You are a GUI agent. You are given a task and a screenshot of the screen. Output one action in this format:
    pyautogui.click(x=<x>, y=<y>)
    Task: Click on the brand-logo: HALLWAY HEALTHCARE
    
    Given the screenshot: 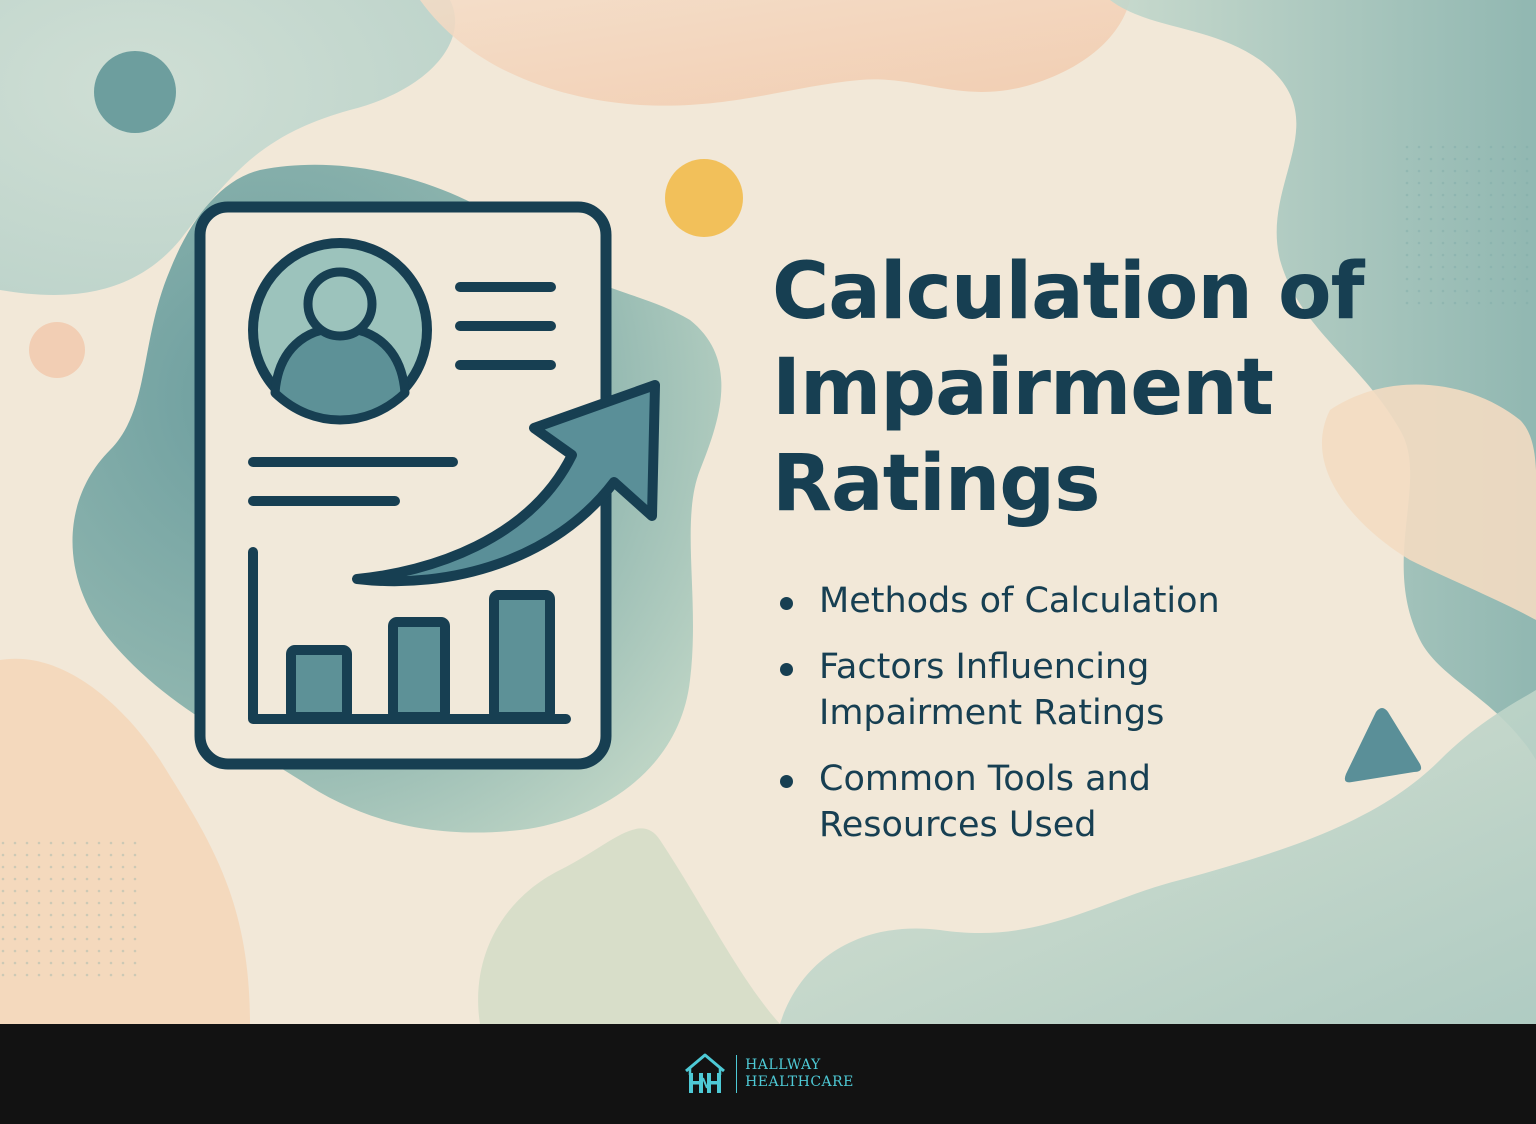 What is the action you would take?
    pyautogui.click(x=768, y=1074)
    